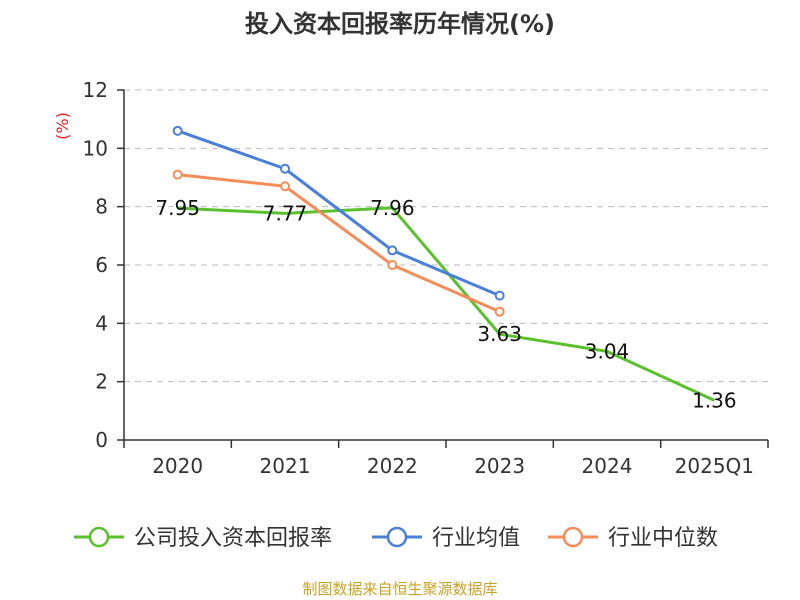  What do you see at coordinates (607, 351) in the screenshot?
I see `data-label: 3.04` at bounding box center [607, 351].